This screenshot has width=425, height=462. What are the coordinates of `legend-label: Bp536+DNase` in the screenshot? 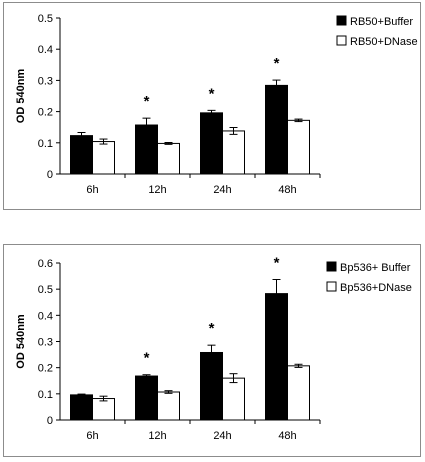 It's located at (376, 288).